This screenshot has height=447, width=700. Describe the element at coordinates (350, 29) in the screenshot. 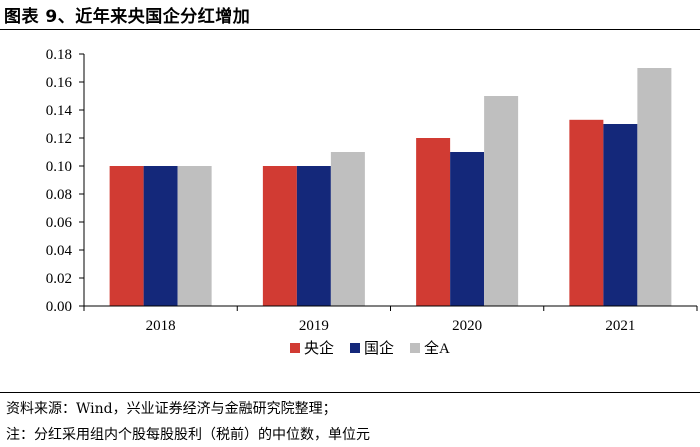

I see `title-divider` at that location.